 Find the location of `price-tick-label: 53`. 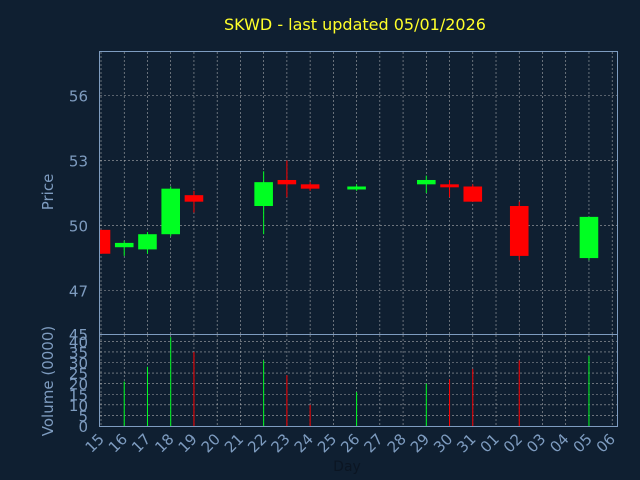

price-tick-label: 53 is located at coordinates (78, 161).